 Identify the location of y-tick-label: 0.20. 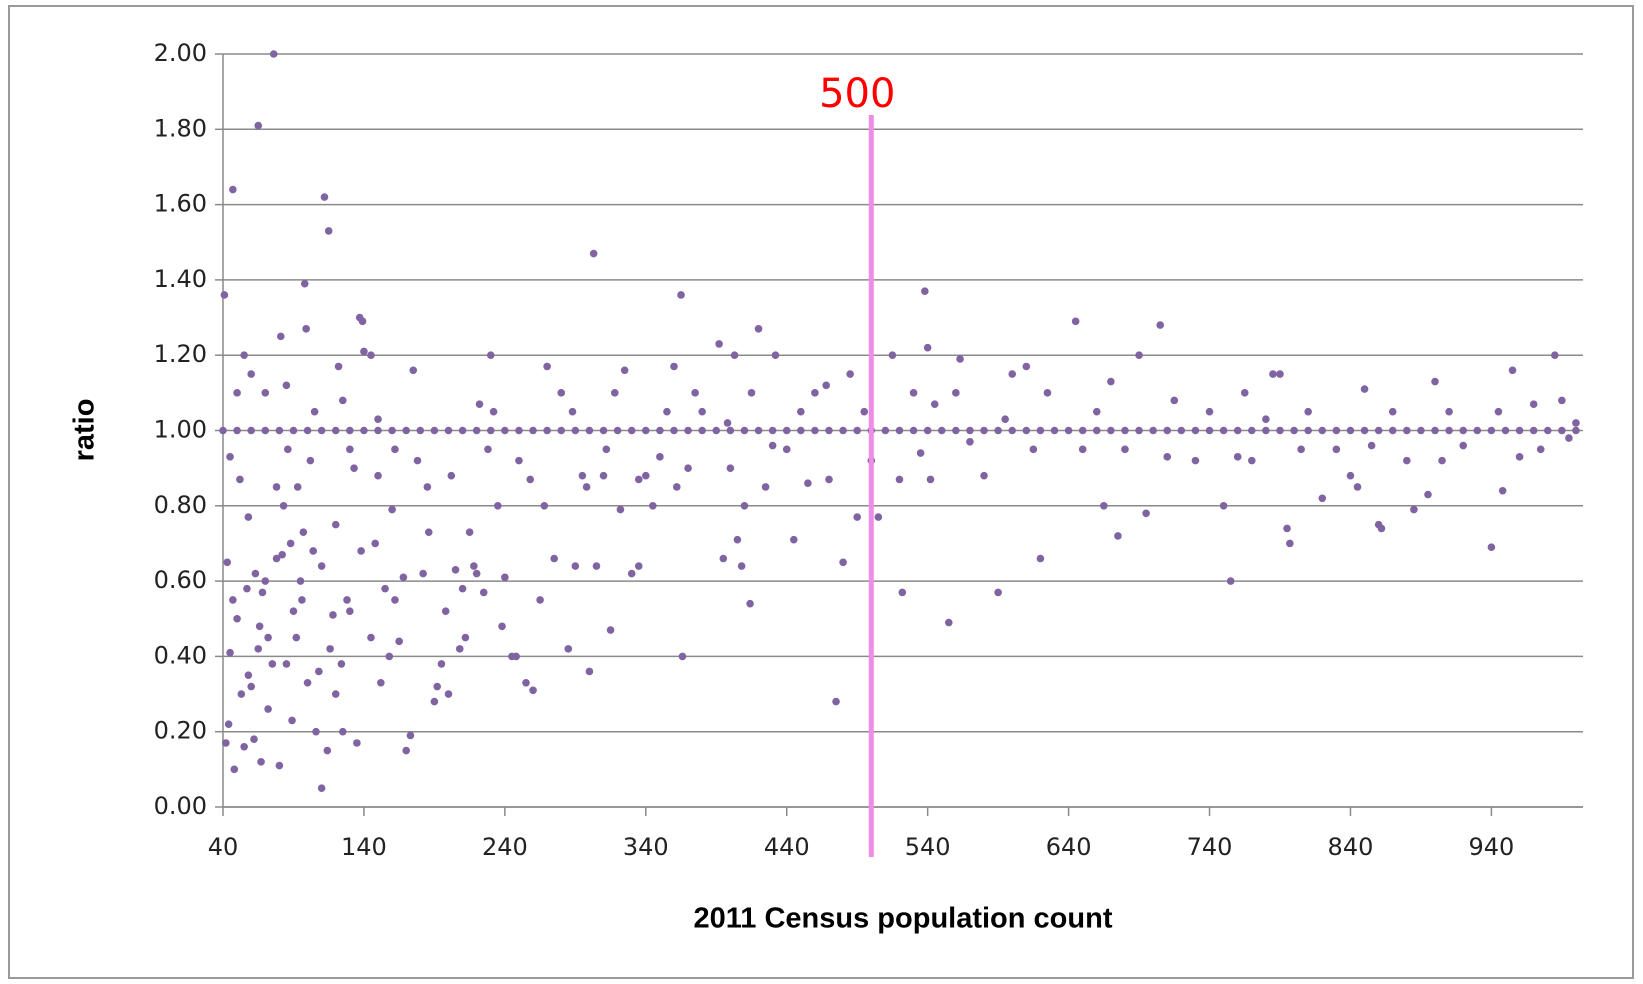
(180, 731).